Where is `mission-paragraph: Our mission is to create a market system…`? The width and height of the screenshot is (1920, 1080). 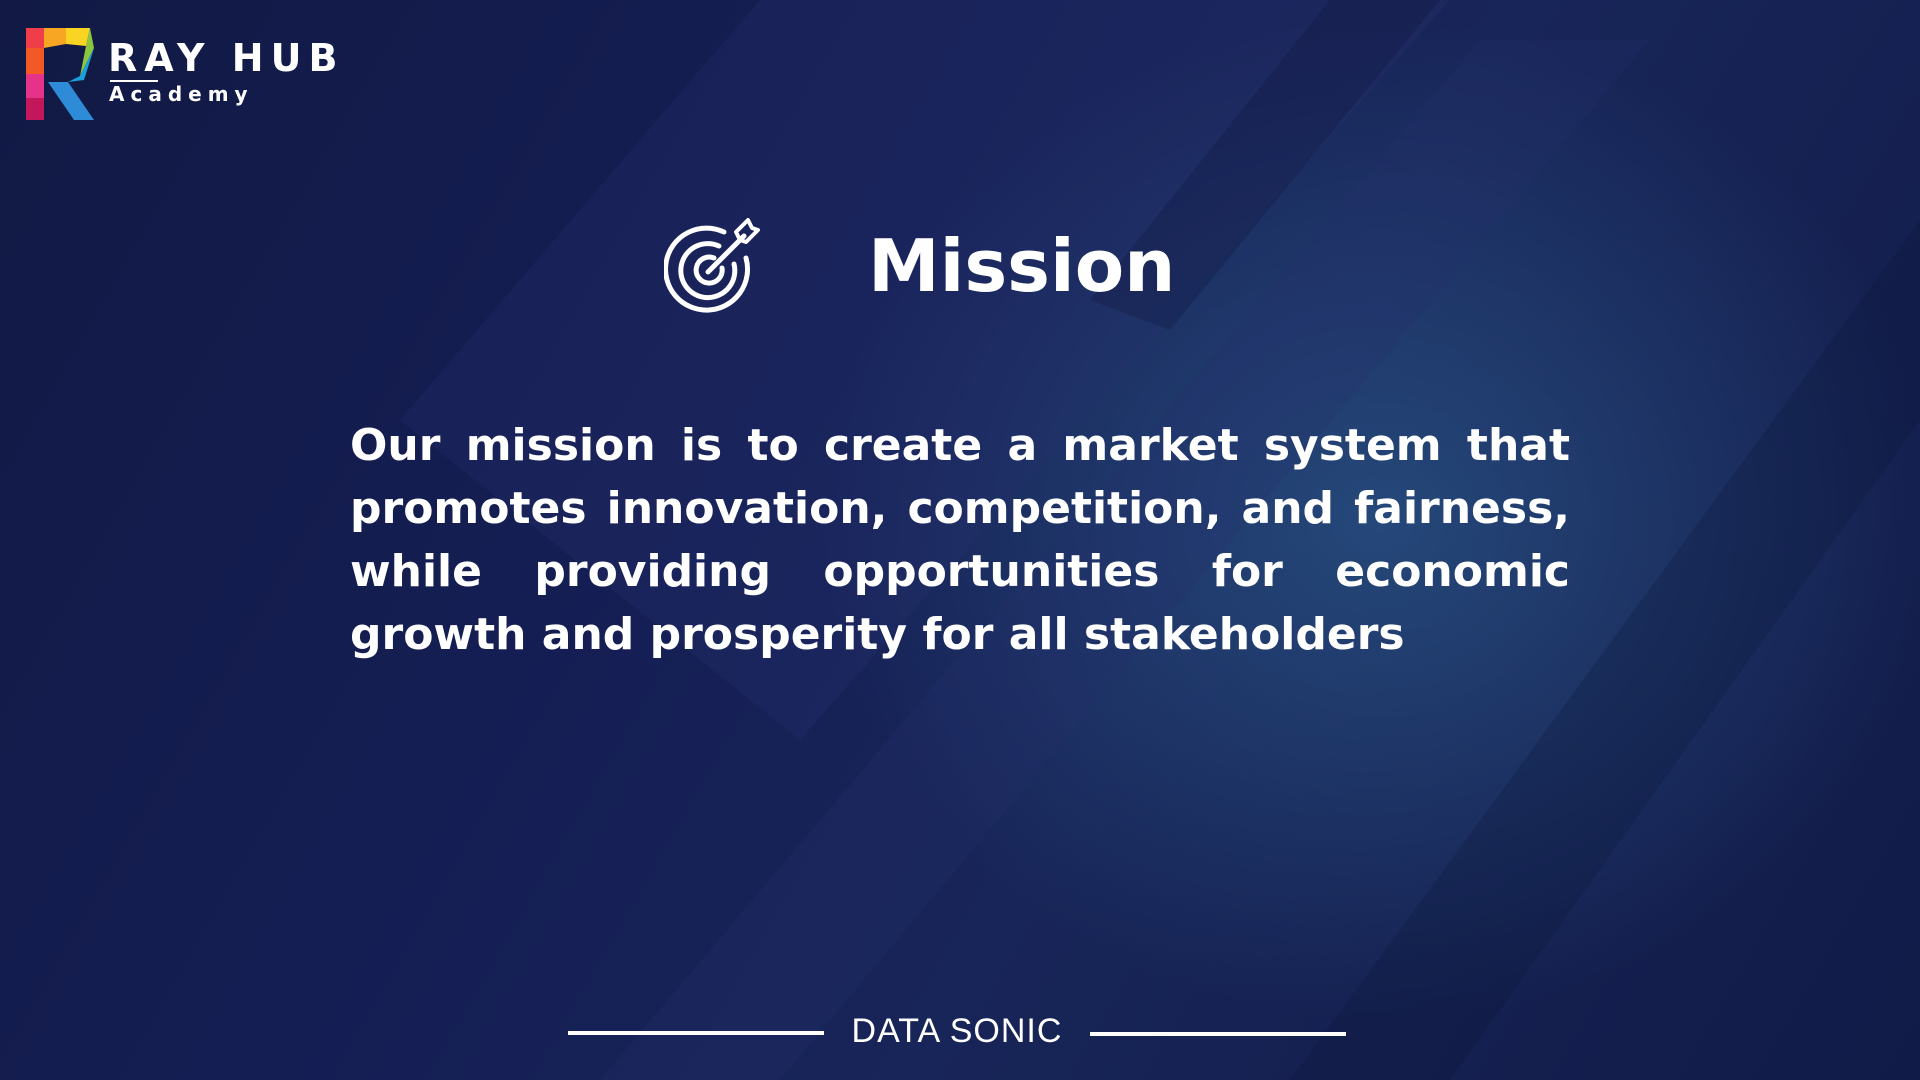
mission-paragraph: Our mission is to create a market system… is located at coordinates (960, 540).